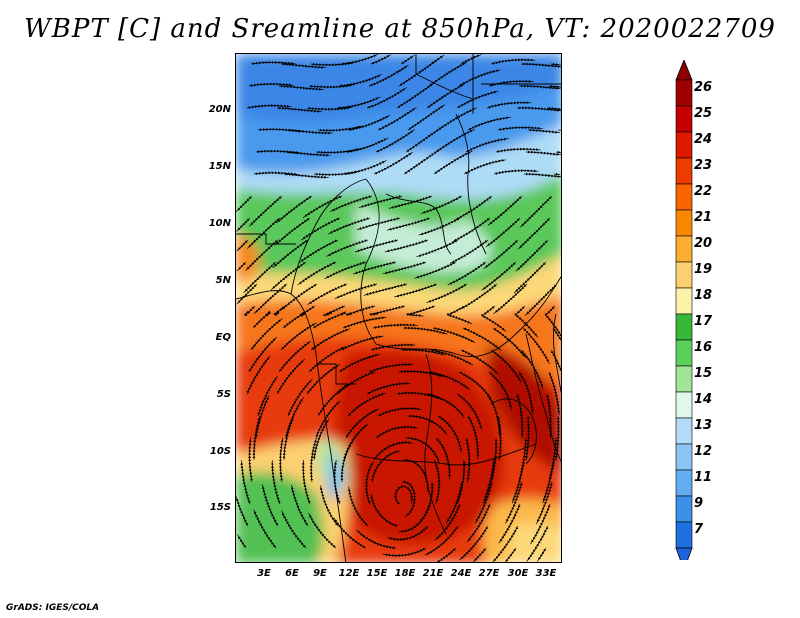 This screenshot has height=618, width=800. What do you see at coordinates (220, 507) in the screenshot?
I see `lat-label-15s: 15S` at bounding box center [220, 507].